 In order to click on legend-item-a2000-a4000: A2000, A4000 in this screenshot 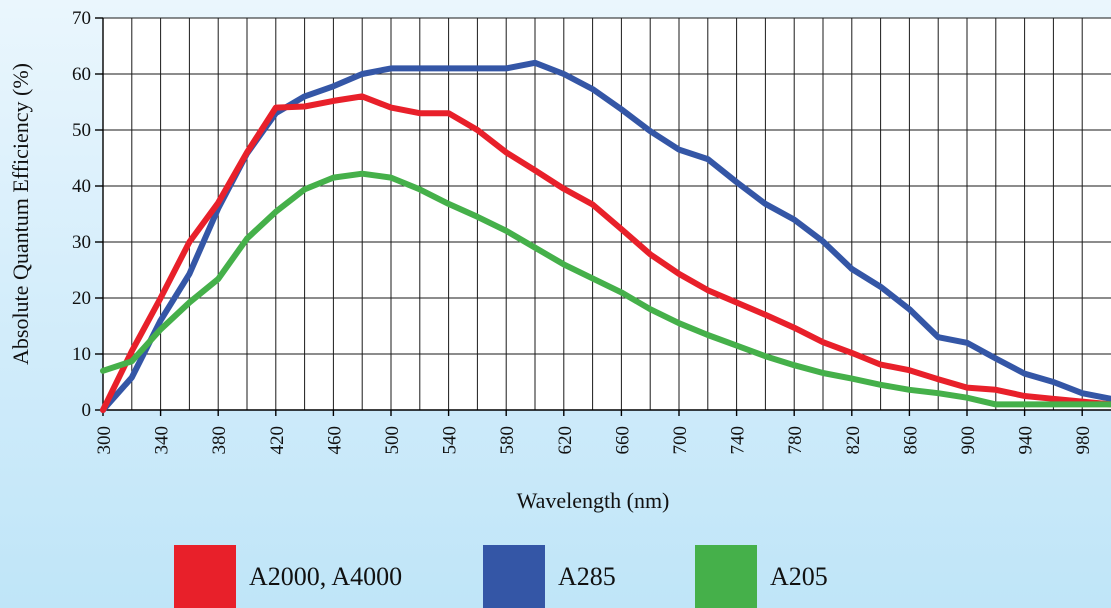, I will do `click(288, 576)`.